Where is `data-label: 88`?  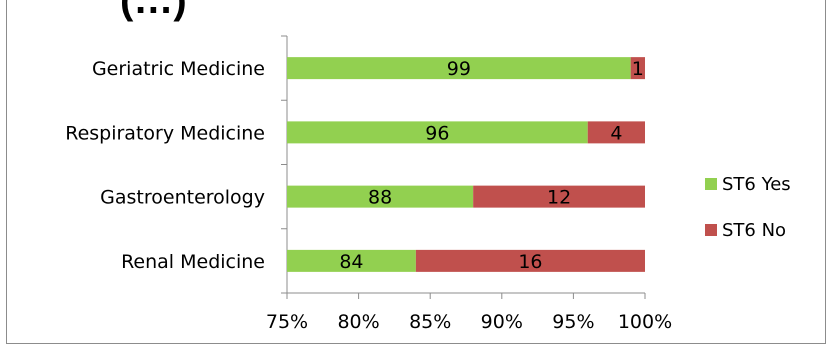 data-label: 88 is located at coordinates (380, 198).